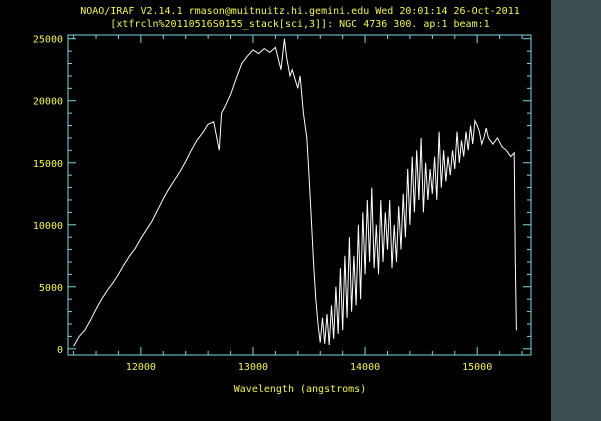  I want to click on y-tick-label: 15000, so click(48, 164).